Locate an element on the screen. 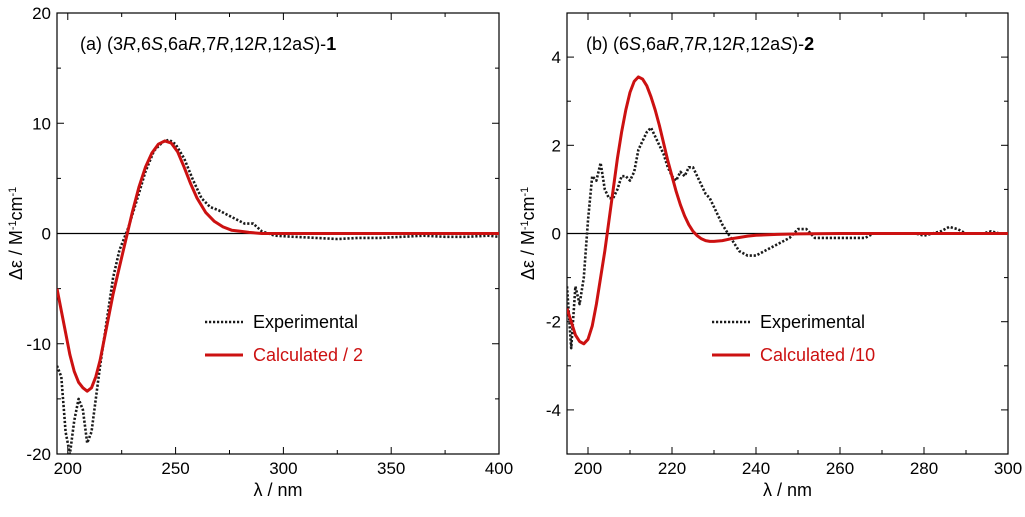  x-tick-label: 250 is located at coordinates (175, 468).